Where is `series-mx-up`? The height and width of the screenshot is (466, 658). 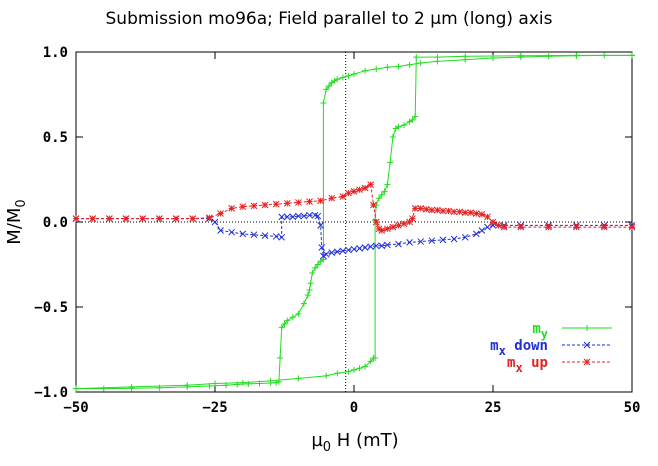 series-mx-up is located at coordinates (354, 207).